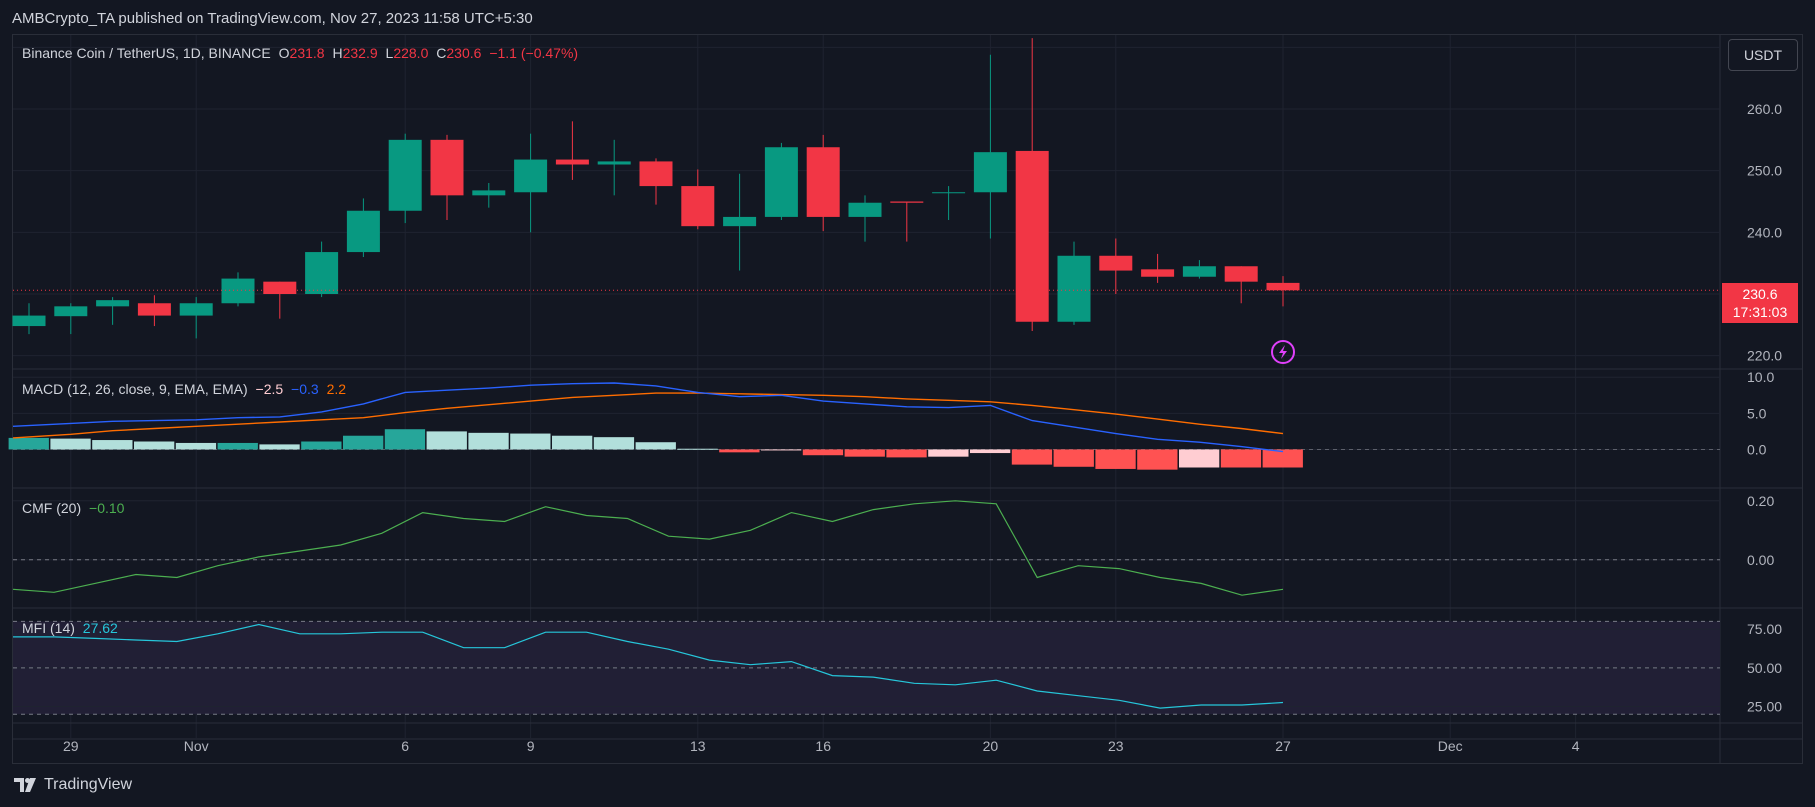  Describe the element at coordinates (135, 389) in the screenshot. I see `macd-legend-title: MACD (12, 26, close, 9, EMA, EMA)` at that location.